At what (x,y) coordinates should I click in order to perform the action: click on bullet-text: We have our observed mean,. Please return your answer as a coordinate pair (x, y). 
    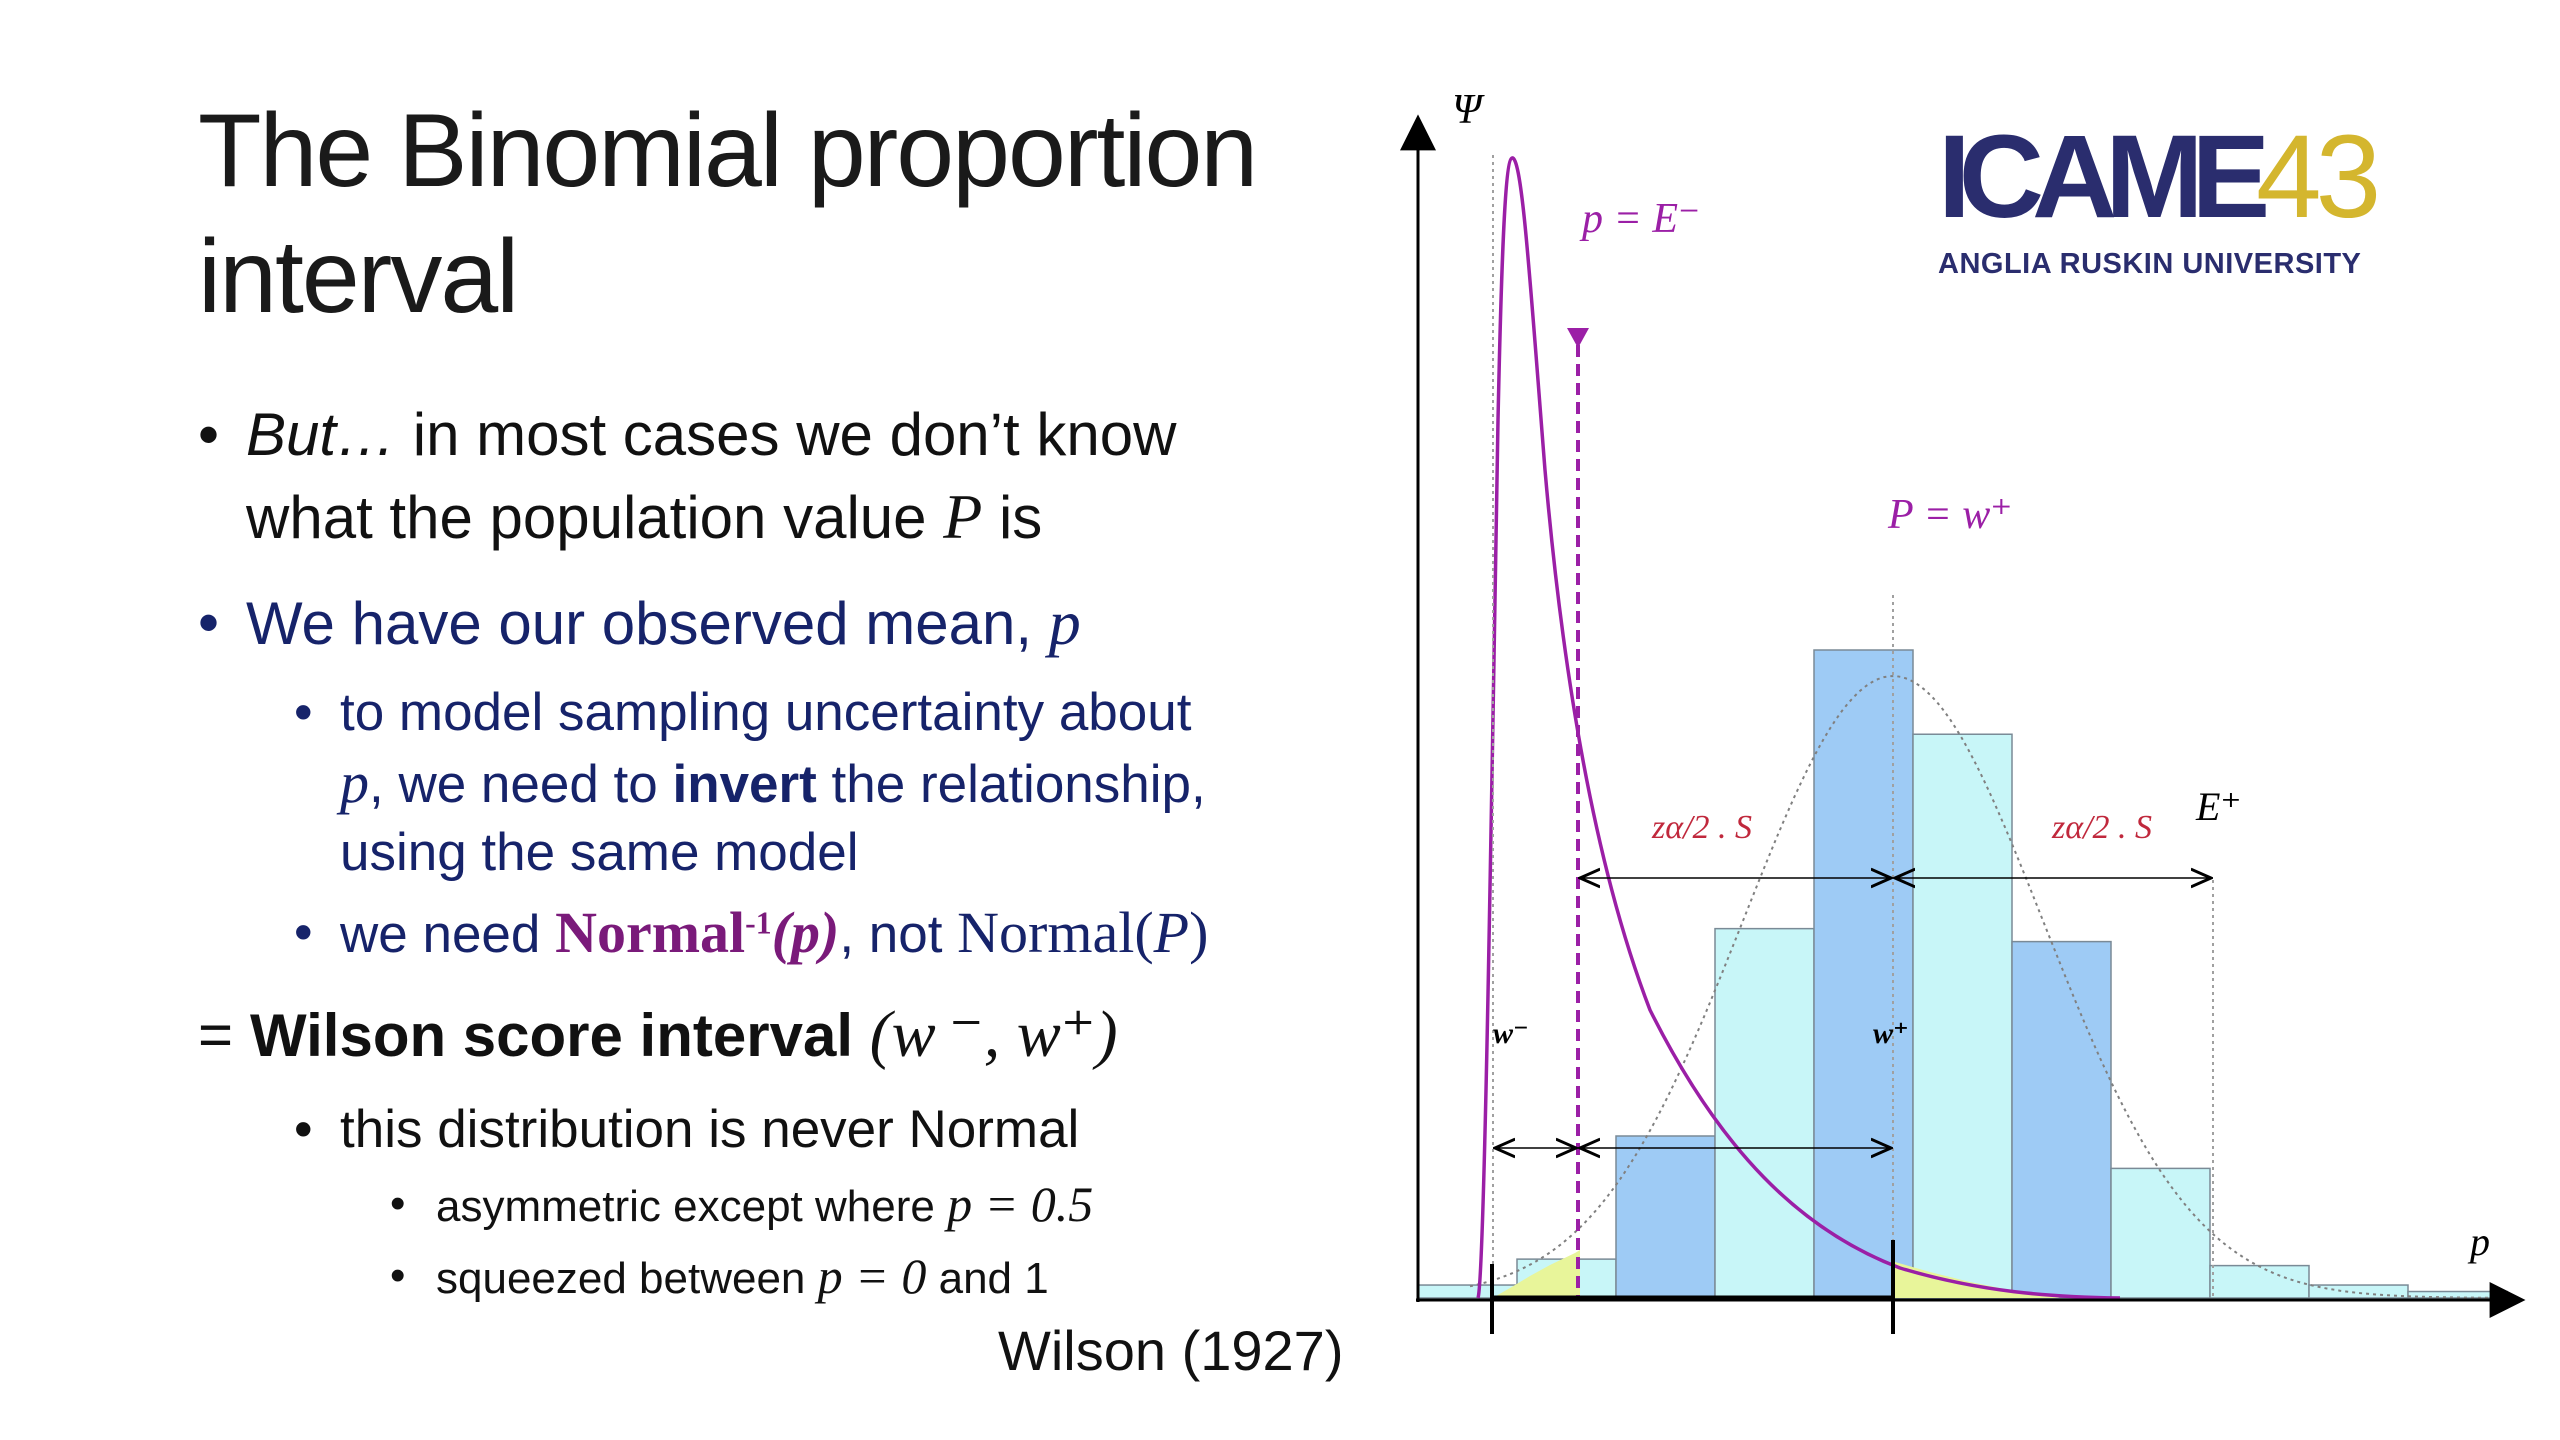
    Looking at the image, I should click on (647, 623).